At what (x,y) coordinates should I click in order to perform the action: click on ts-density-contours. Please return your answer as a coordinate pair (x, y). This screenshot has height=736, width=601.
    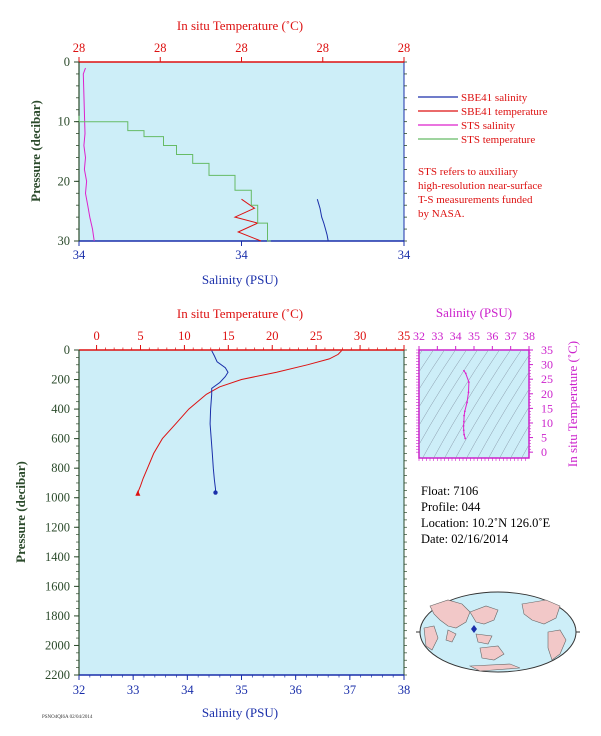
    Looking at the image, I should click on (510, 404).